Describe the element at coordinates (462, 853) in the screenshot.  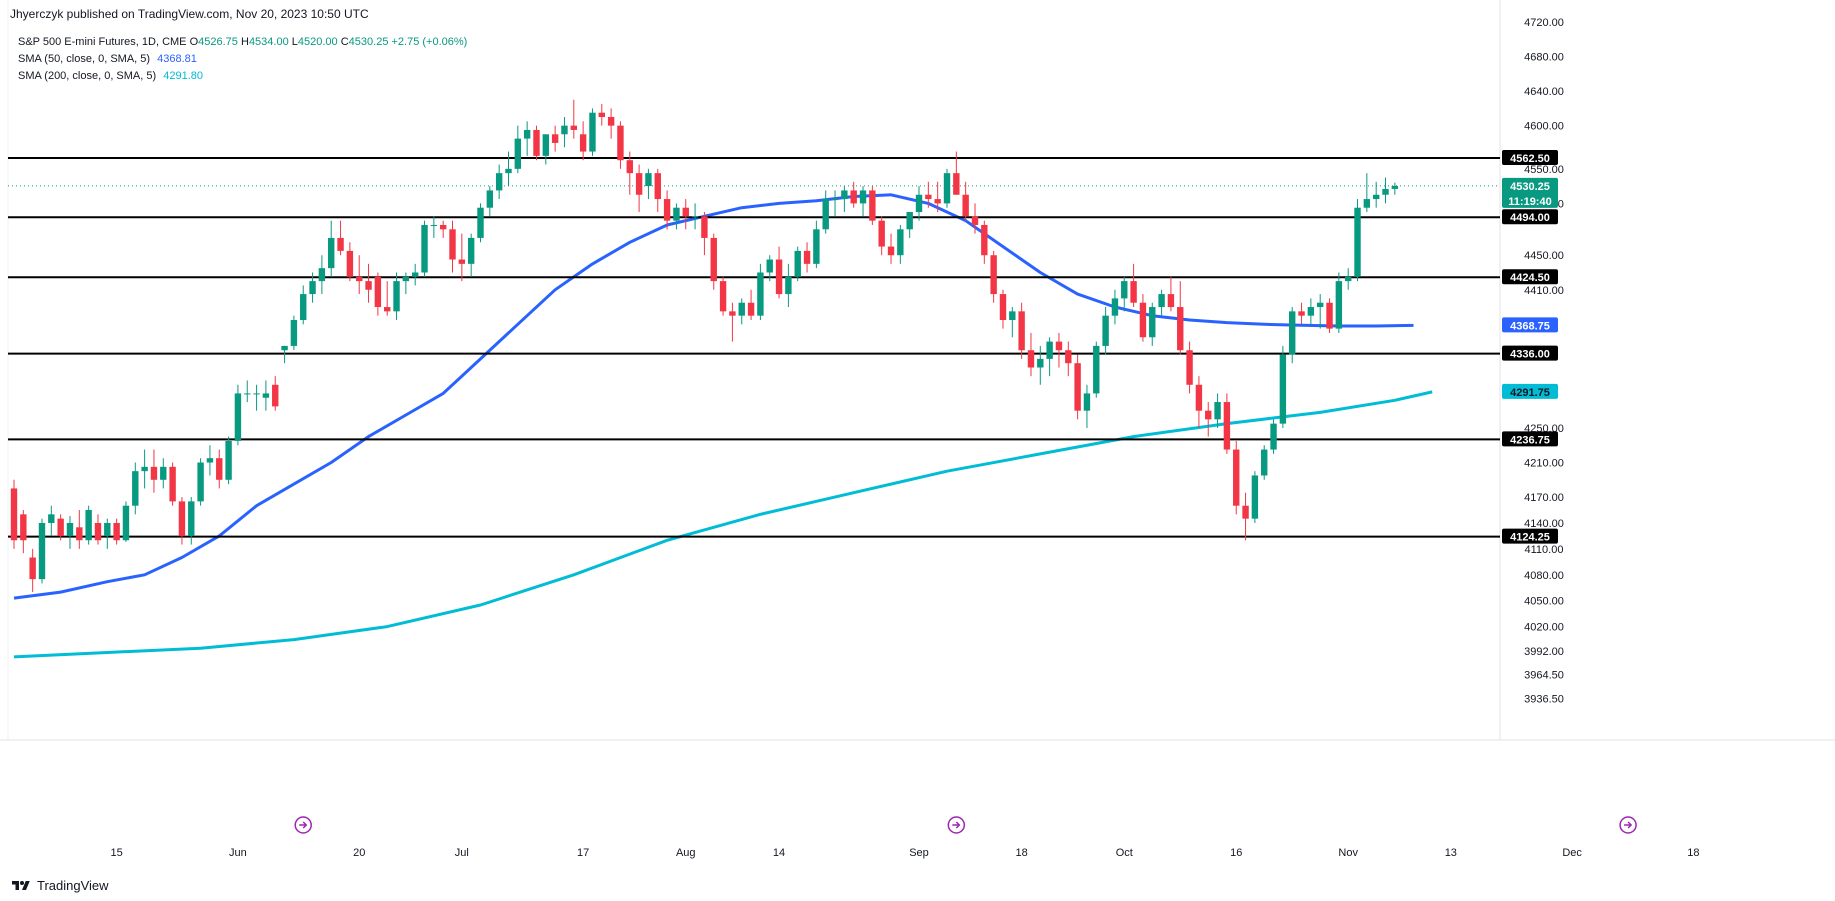
I see `x-tick-label: Jul` at that location.